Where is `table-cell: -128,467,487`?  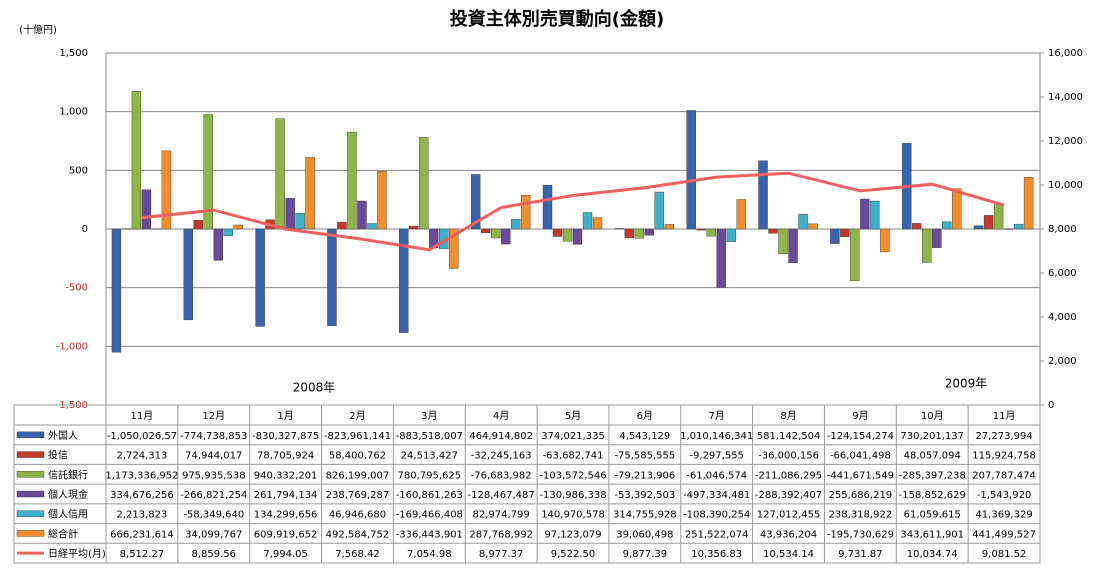 table-cell: -128,467,487 is located at coordinates (501, 495).